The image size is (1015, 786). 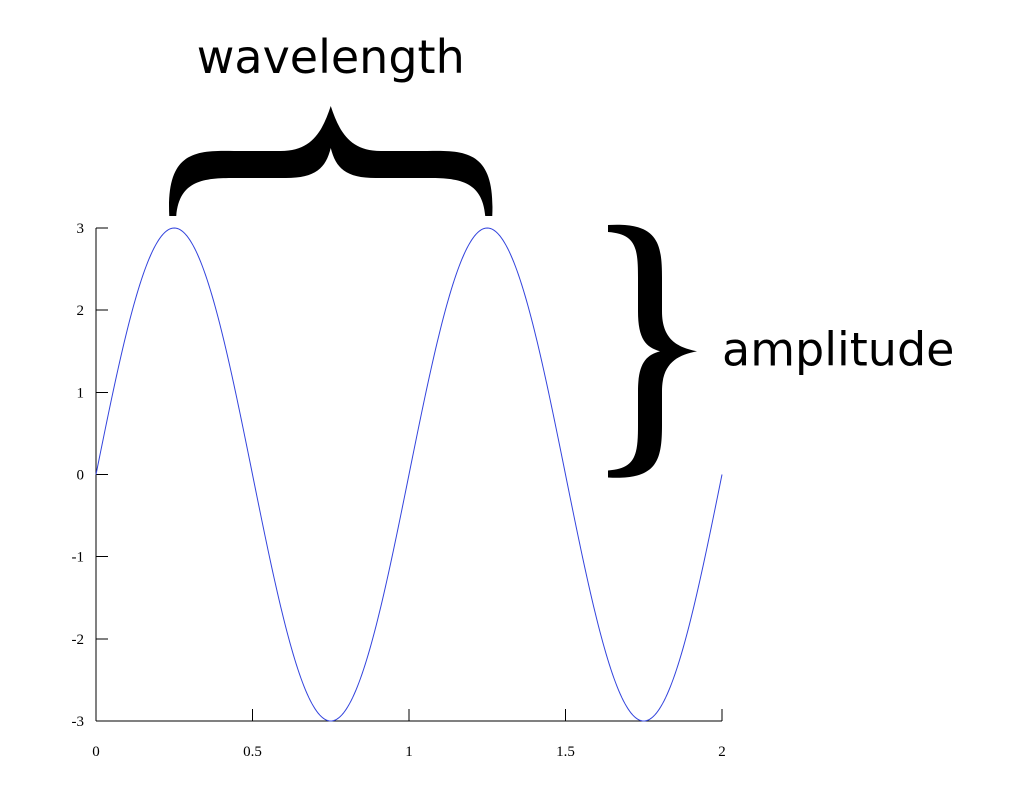 What do you see at coordinates (81, 311) in the screenshot?
I see `y-tick-label: 2` at bounding box center [81, 311].